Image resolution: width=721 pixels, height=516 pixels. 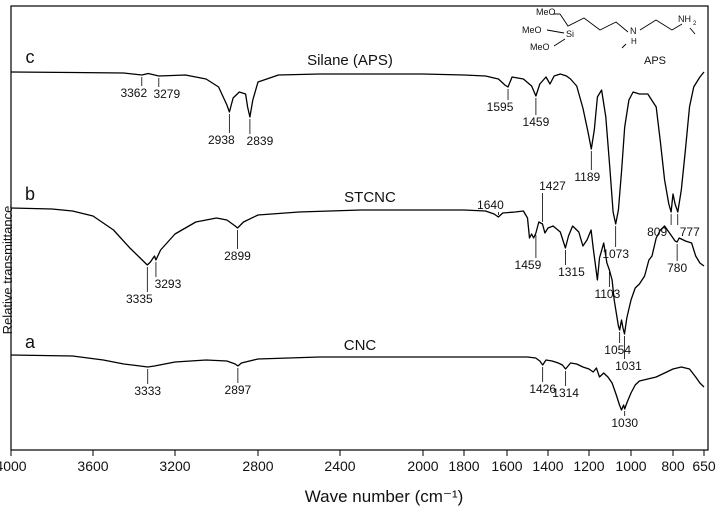 I want to click on y-axis-label: Relative transmittance, so click(x=7, y=270).